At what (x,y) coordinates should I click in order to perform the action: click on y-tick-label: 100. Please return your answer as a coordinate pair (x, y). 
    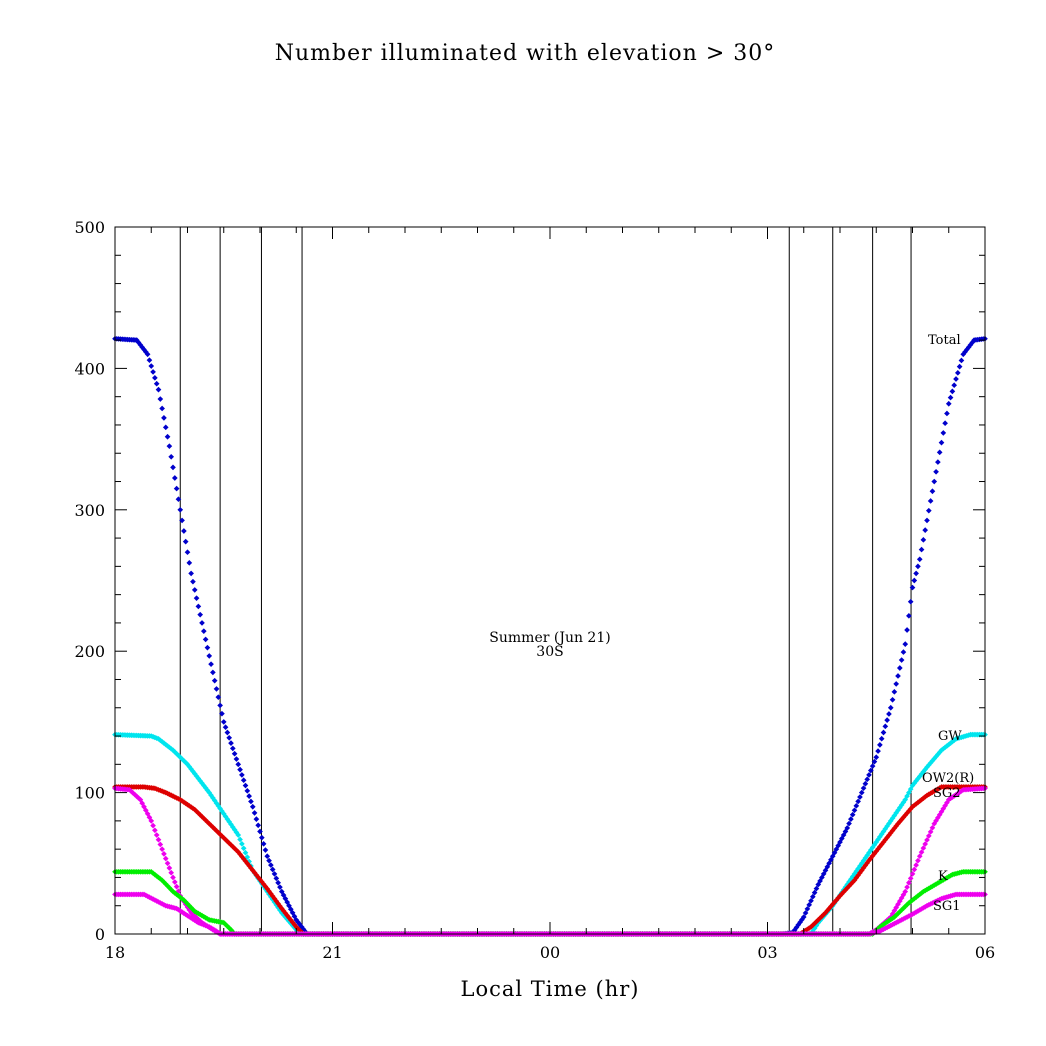
    Looking at the image, I should click on (89, 793).